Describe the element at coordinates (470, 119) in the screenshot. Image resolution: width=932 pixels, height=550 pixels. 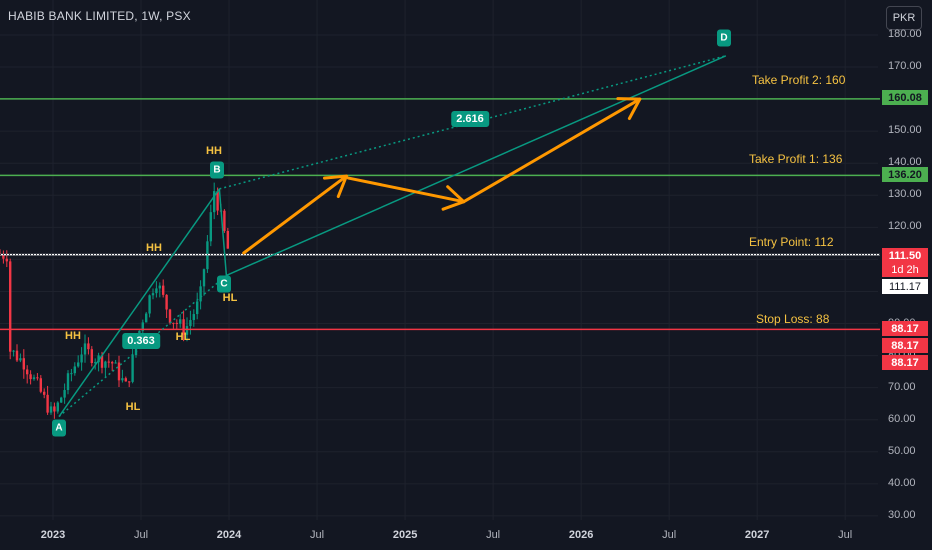
I see `ratio-badge-cd: 2.616` at that location.